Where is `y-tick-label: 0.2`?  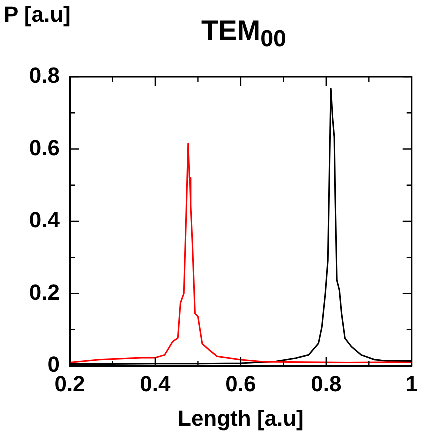
y-tick-label: 0.2 is located at coordinates (44, 292).